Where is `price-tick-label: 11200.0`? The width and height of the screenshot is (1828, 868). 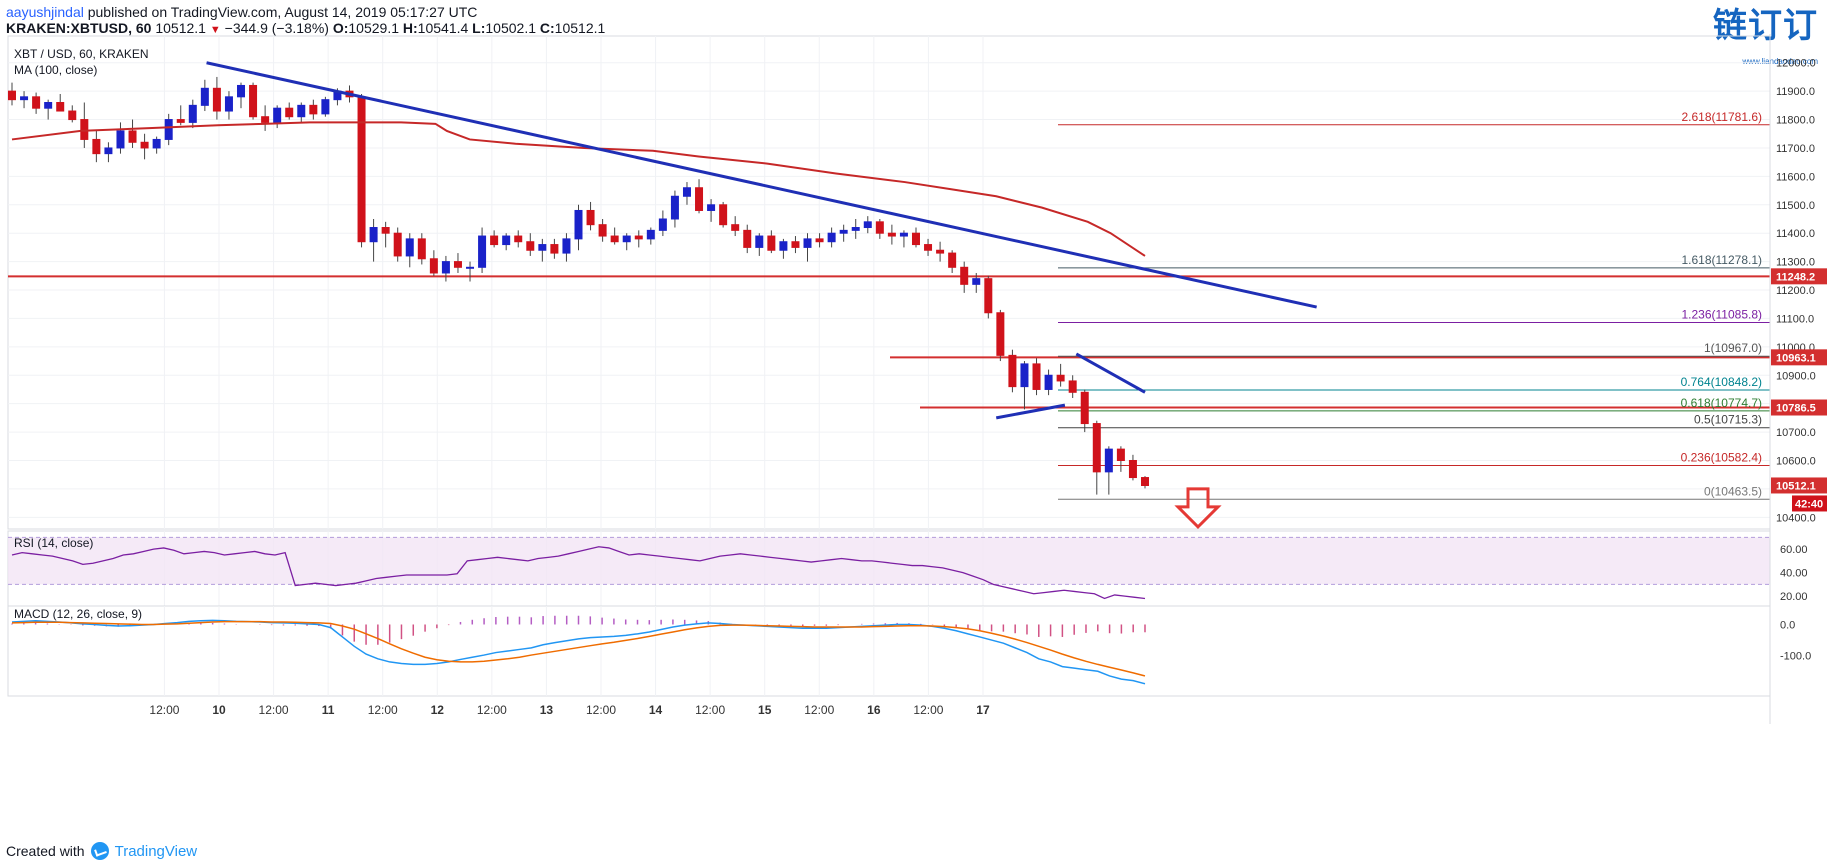
price-tick-label: 11200.0 is located at coordinates (1795, 291).